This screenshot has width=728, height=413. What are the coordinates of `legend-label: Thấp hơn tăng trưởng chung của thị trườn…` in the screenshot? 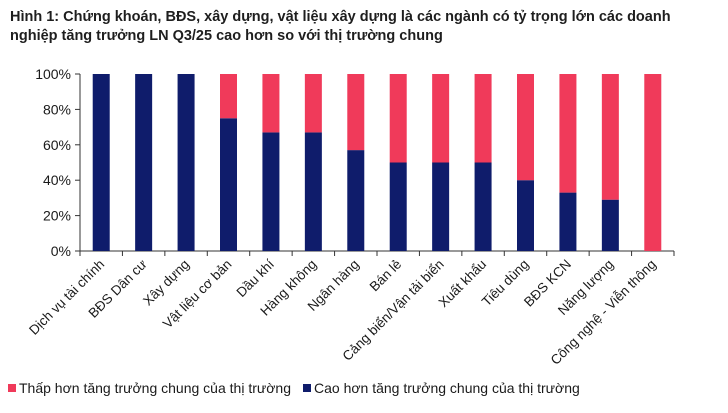 It's located at (155, 388).